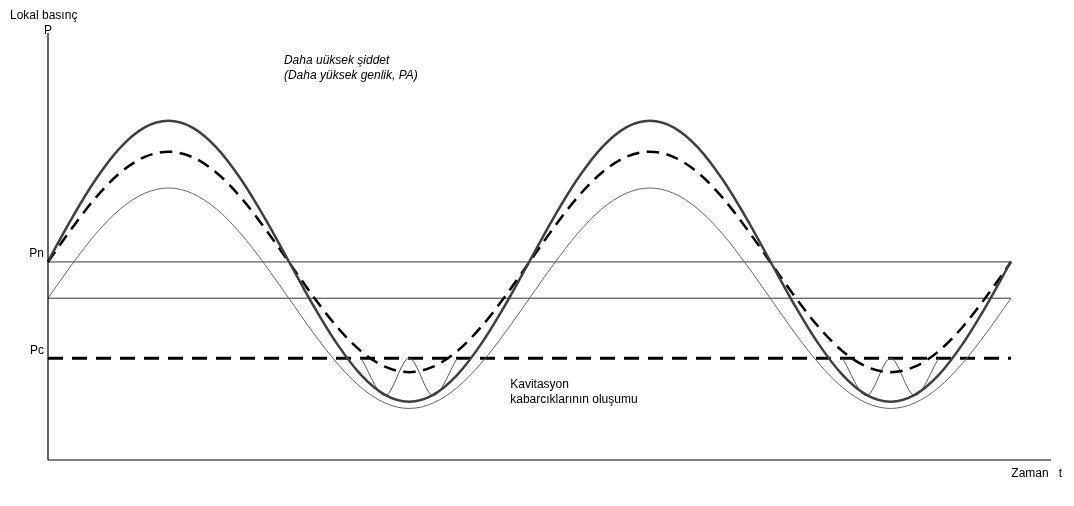  What do you see at coordinates (350, 68) in the screenshot?
I see `text: Daha uüksek şiddet (Daha yüksek genlik, PA)` at bounding box center [350, 68].